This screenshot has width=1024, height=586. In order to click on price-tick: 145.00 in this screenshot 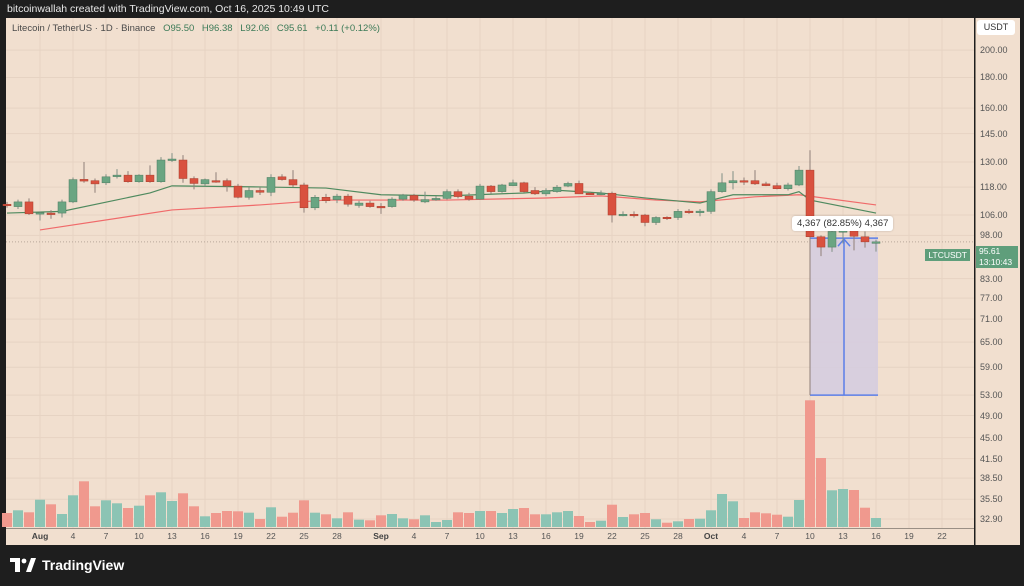, I will do `click(994, 133)`.